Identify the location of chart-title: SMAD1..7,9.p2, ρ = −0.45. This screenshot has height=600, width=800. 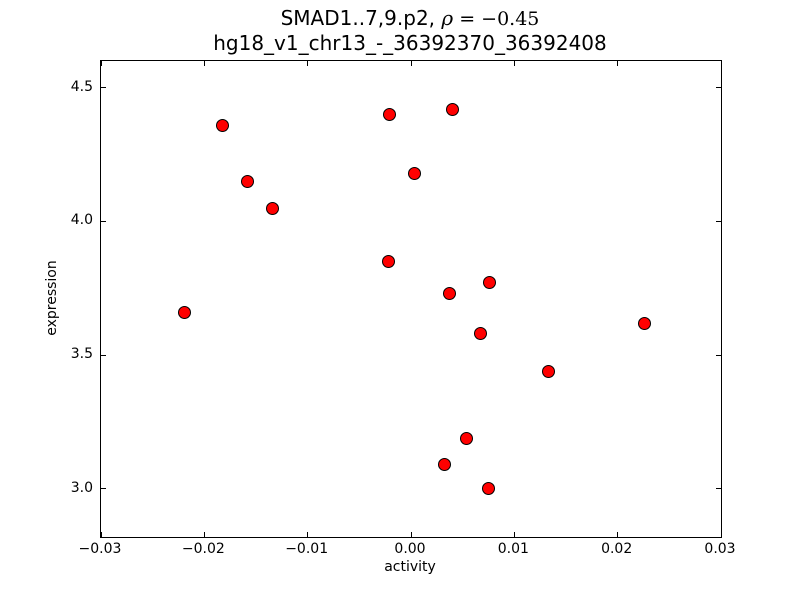
(410, 18).